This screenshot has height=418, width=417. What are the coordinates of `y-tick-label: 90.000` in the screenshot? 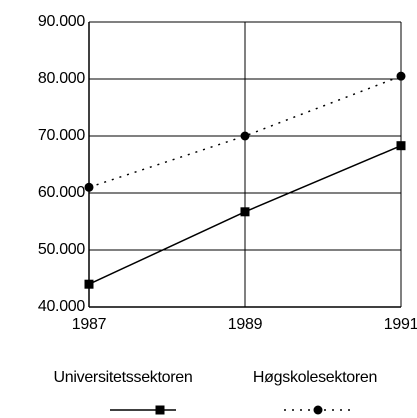 It's located at (62, 21).